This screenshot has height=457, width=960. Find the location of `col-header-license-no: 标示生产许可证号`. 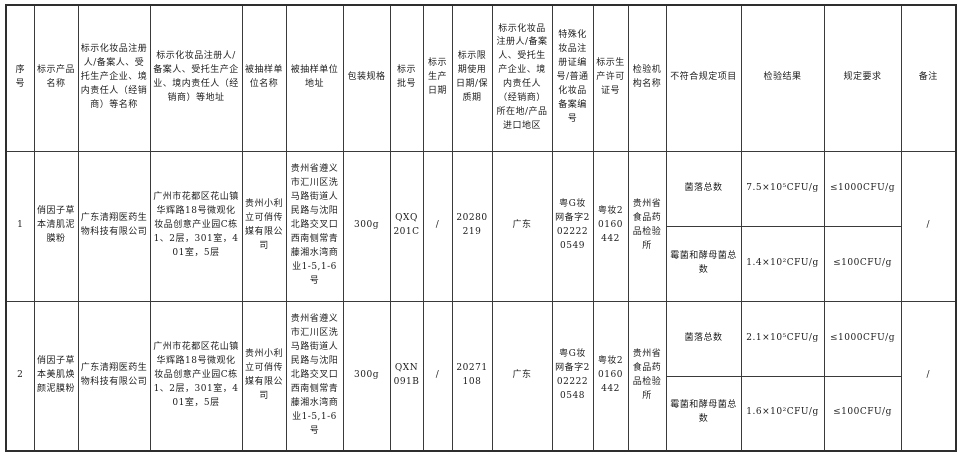

col-header-license-no: 标示生产许可证号 is located at coordinates (610, 78).